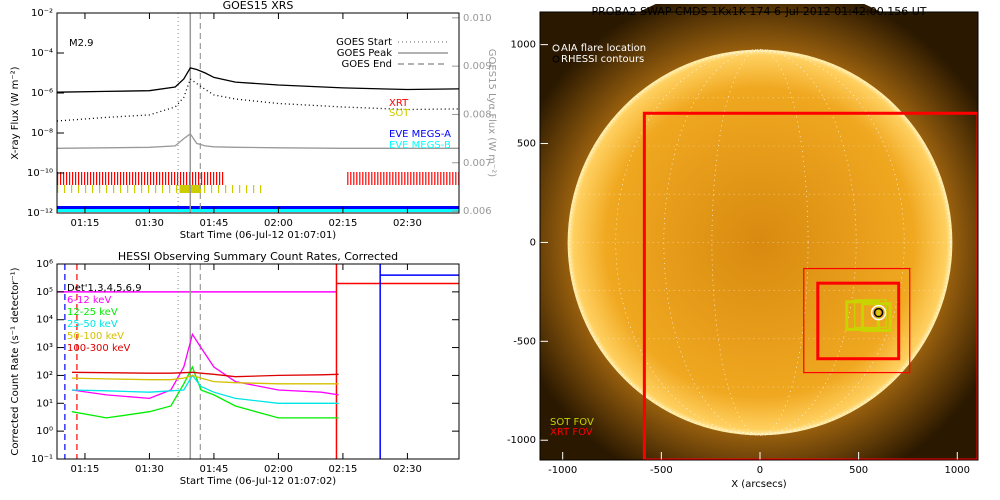  What do you see at coordinates (15, 112) in the screenshot?
I see `y-axis-label: X-ray Flux (W m⁻²)` at bounding box center [15, 112].